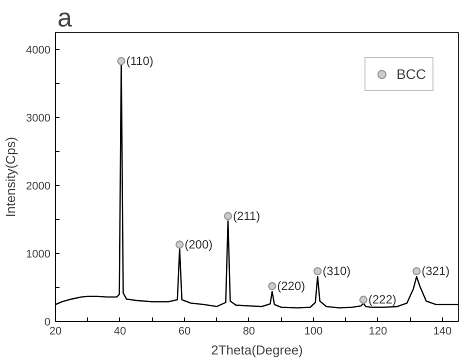 The height and width of the screenshot is (363, 470). Describe the element at coordinates (65, 17) in the screenshot. I see `chart-title: a` at that location.